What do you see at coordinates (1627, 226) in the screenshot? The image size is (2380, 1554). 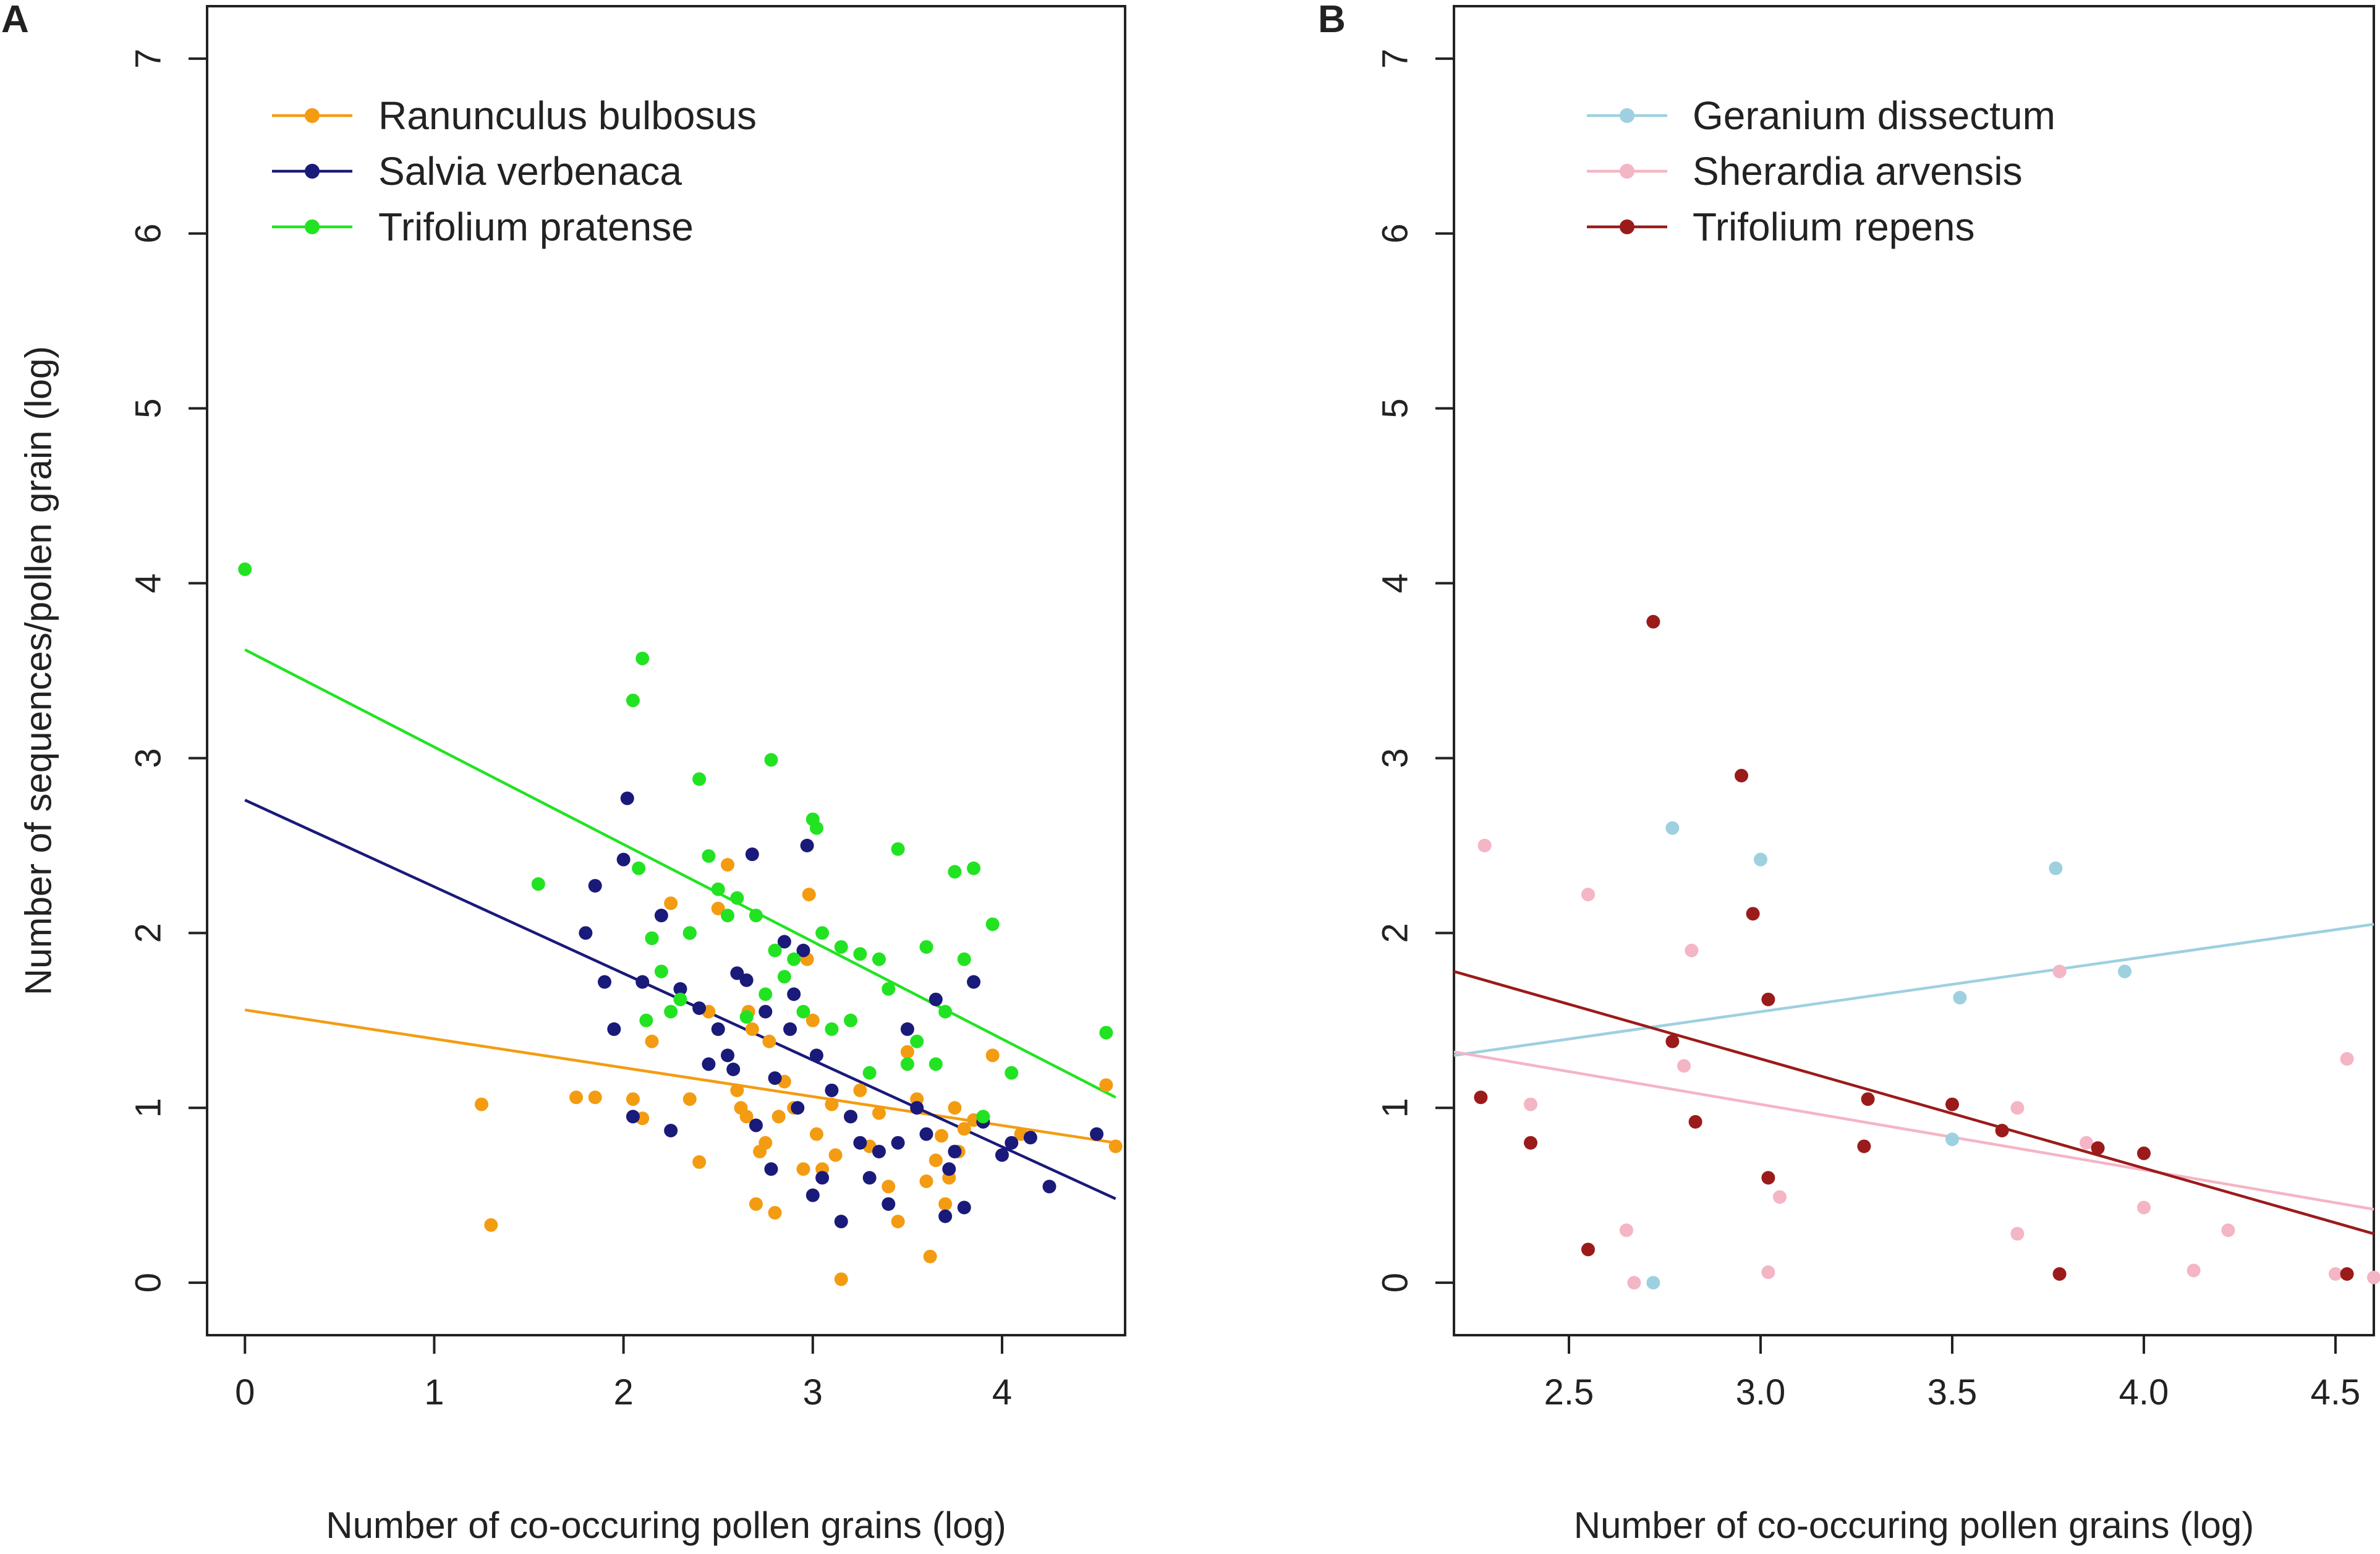 I see `b-legend-marker-trifolium-repens` at bounding box center [1627, 226].